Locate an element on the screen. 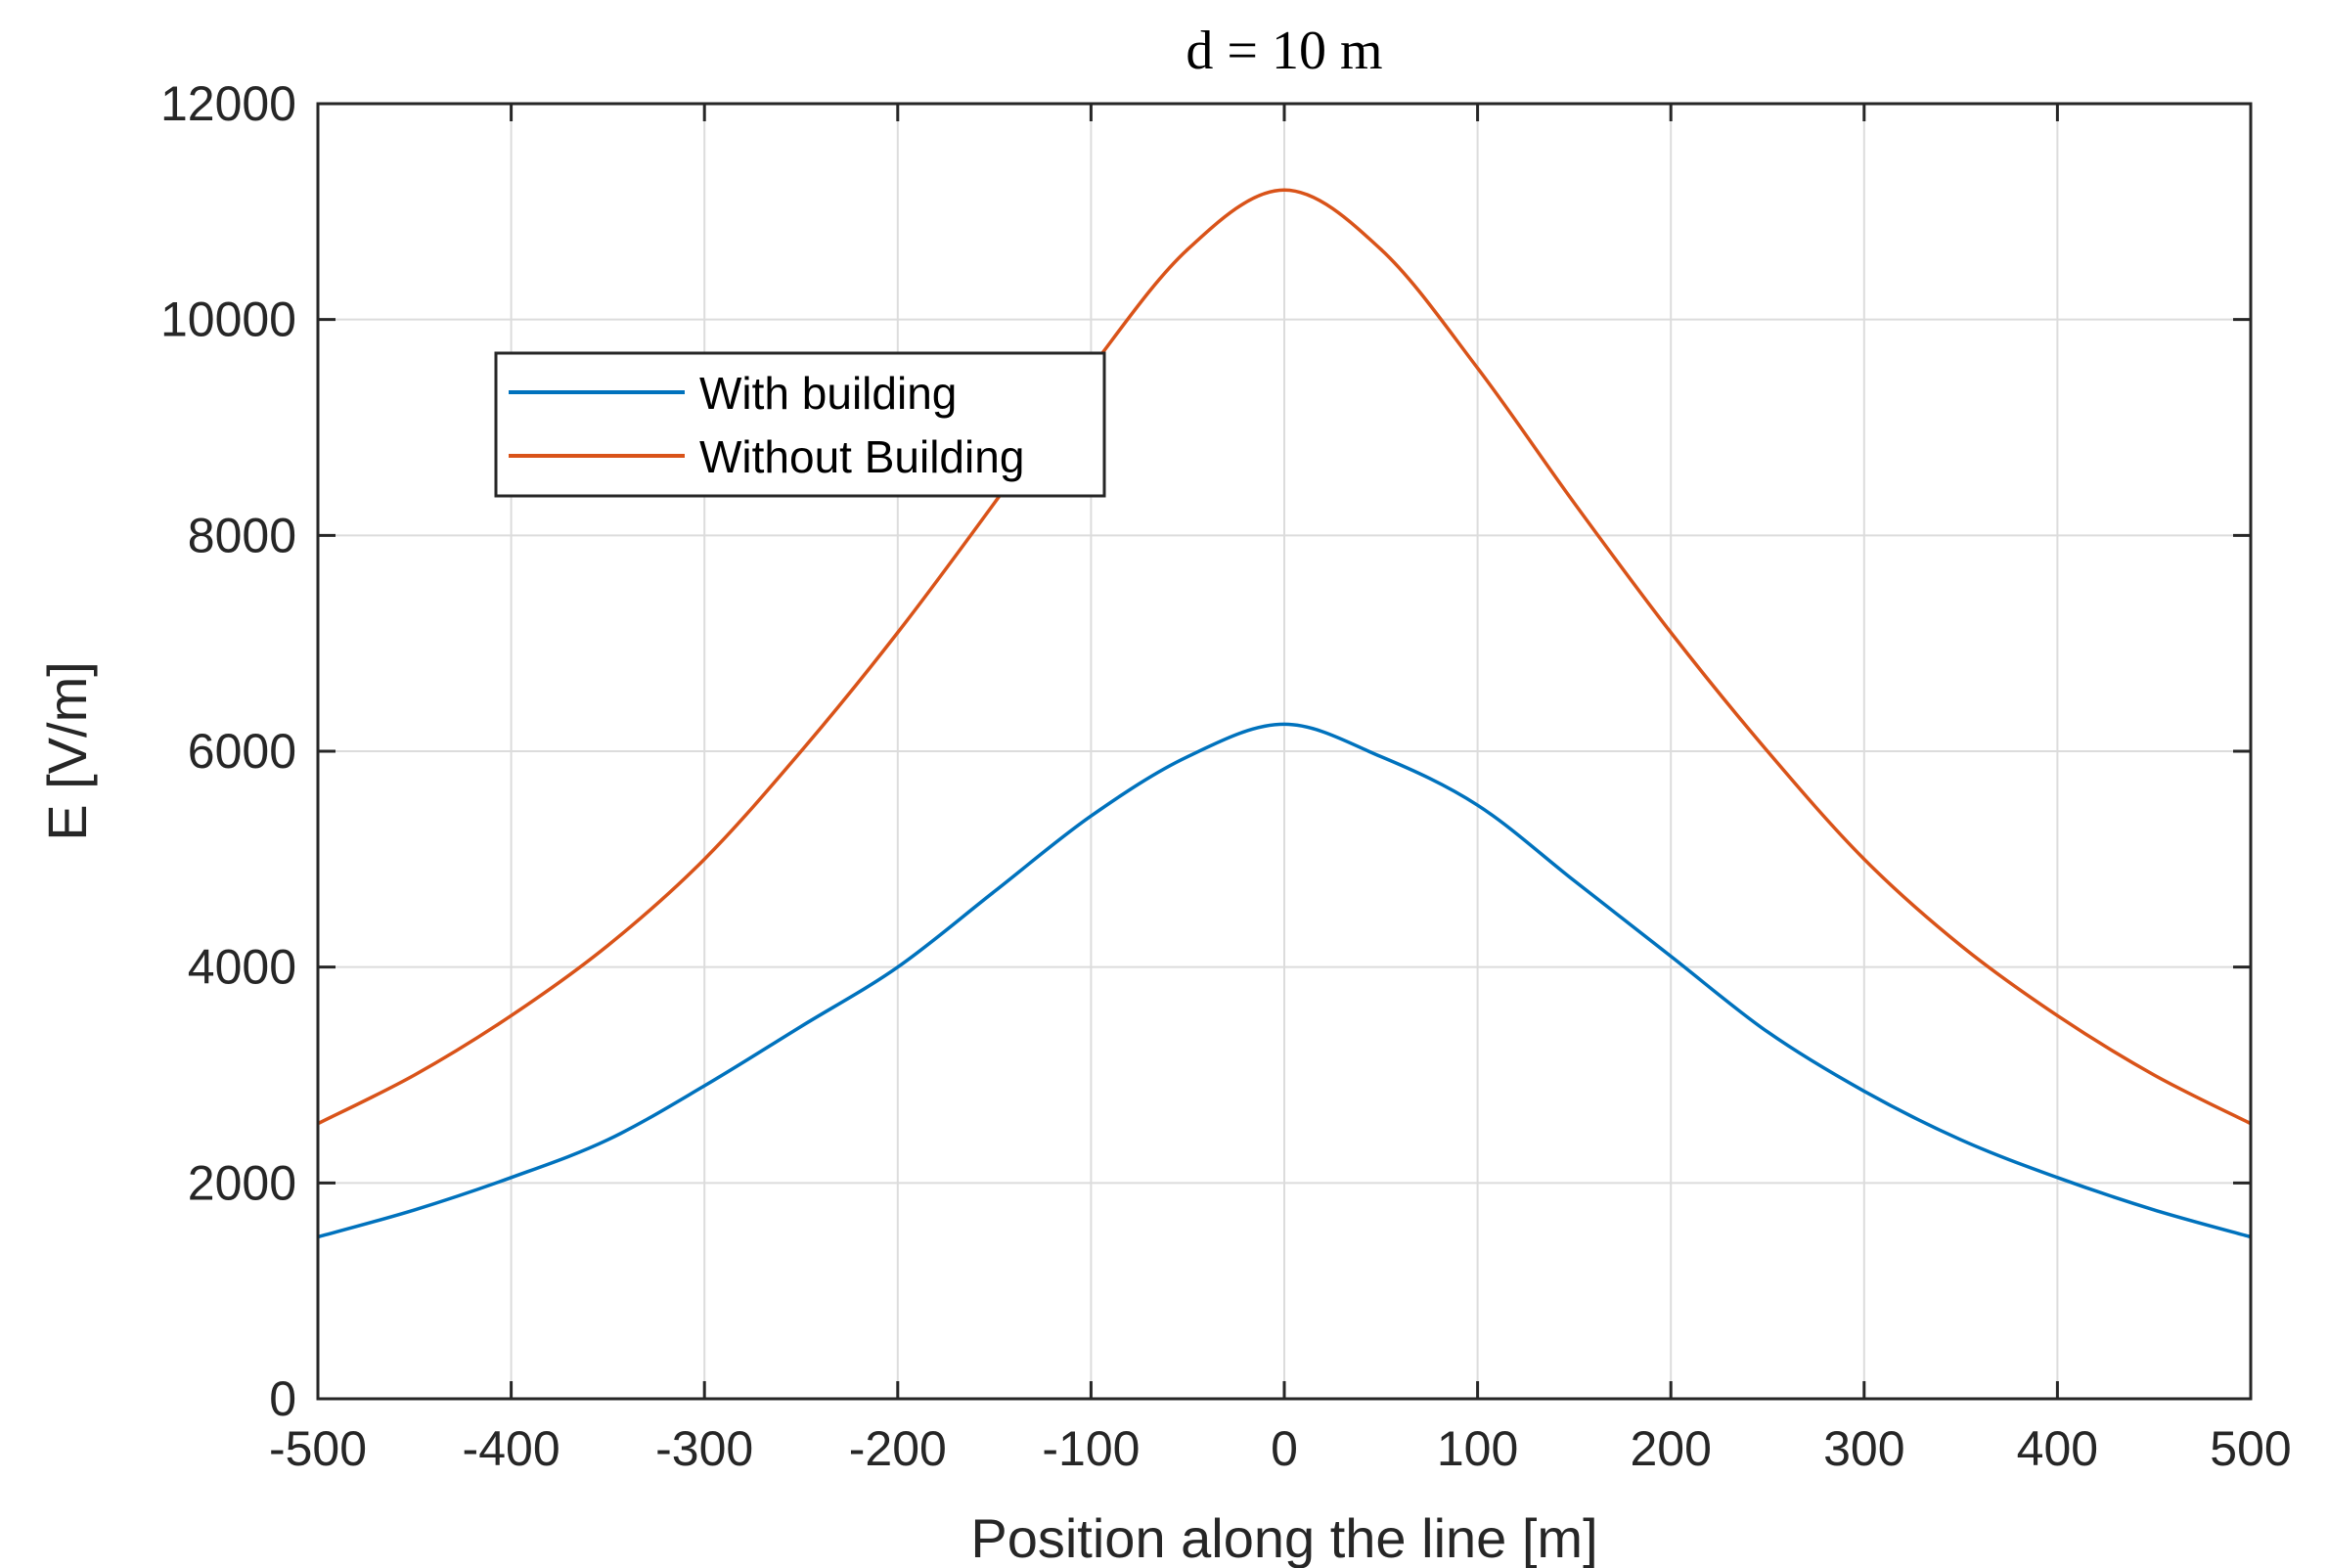 The height and width of the screenshot is (1568, 2327). legend-label-with-building: With building is located at coordinates (828, 393).